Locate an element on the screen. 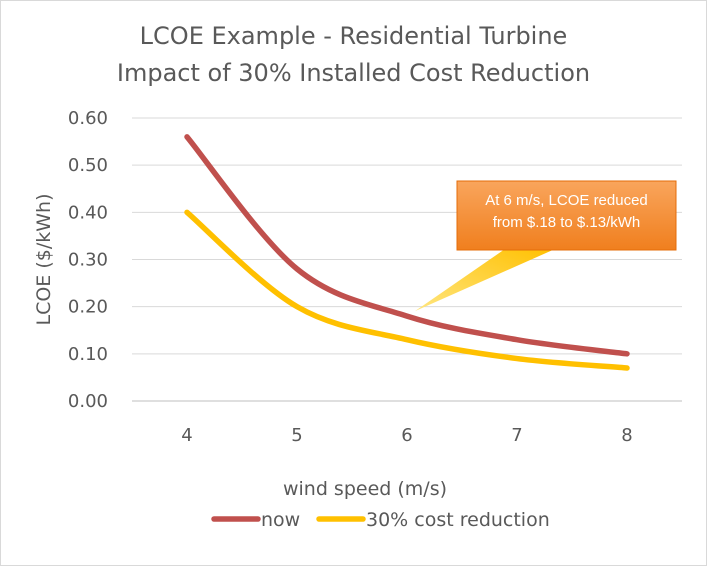 The image size is (707, 566). x-axis-ticks: 4 5 6 7 8 is located at coordinates (406, 435).